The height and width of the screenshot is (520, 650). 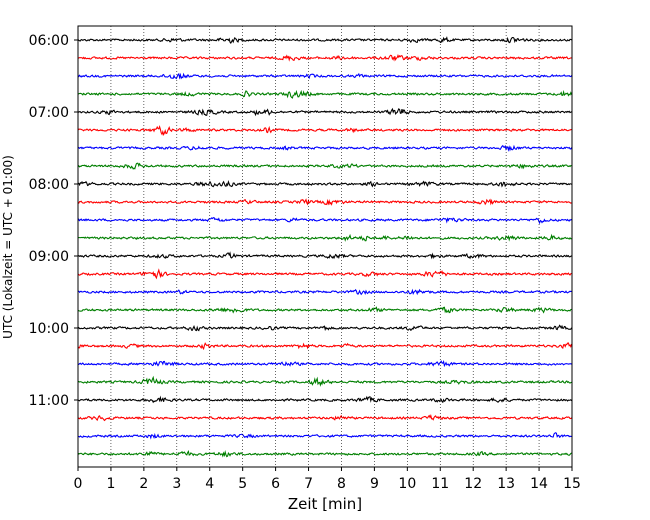 What do you see at coordinates (407, 484) in the screenshot?
I see `x-tick-label: 10` at bounding box center [407, 484].